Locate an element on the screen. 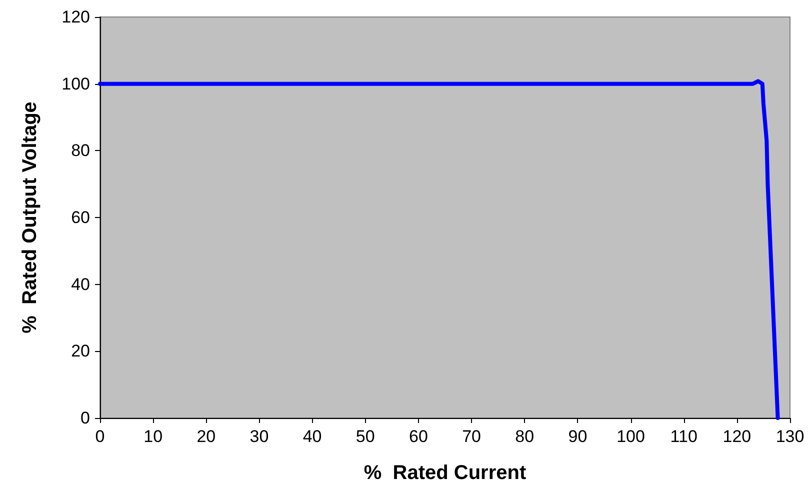 This screenshot has width=812, height=500. x-tick-label: 90 is located at coordinates (578, 436).